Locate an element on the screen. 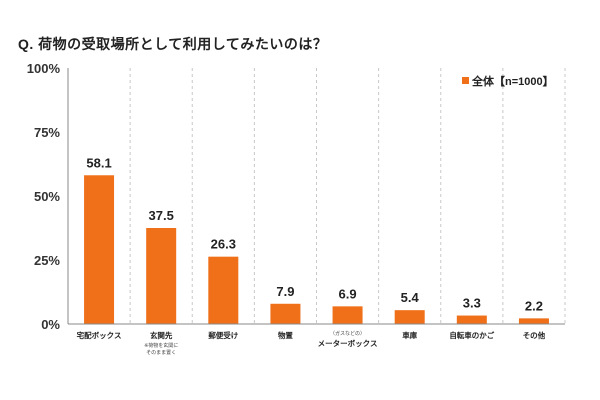  category-note: そのまま置く is located at coordinates (161, 352).